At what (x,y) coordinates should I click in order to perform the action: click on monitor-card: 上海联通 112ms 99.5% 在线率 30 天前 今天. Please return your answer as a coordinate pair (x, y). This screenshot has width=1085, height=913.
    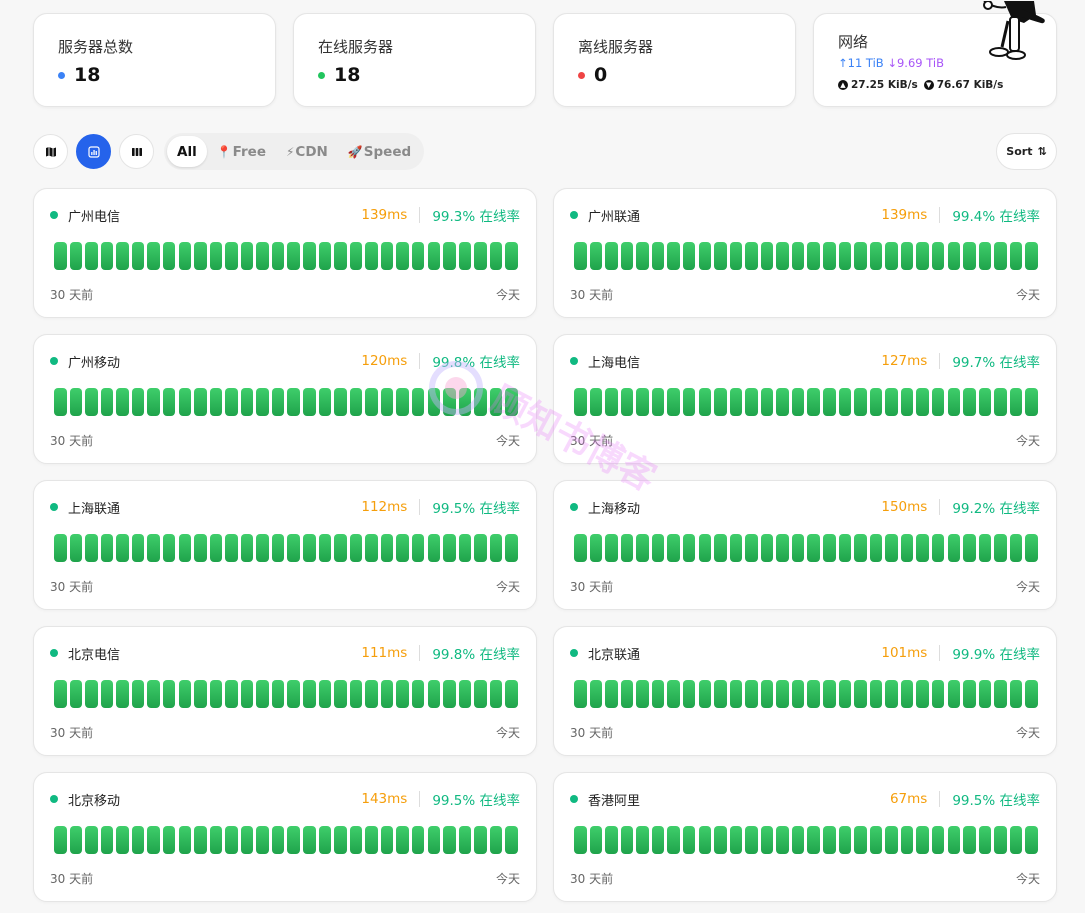
    Looking at the image, I should click on (285, 545).